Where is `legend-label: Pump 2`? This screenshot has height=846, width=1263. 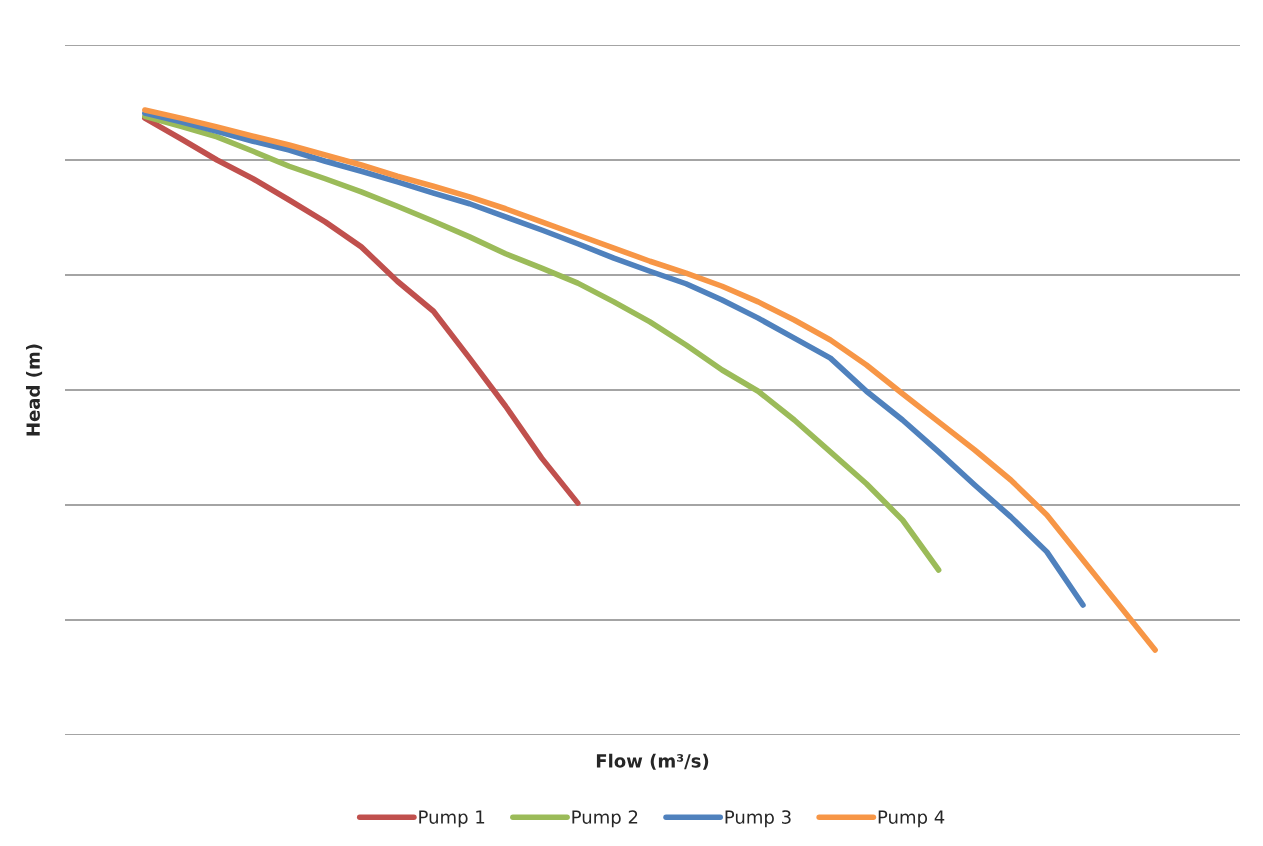 legend-label: Pump 2 is located at coordinates (605, 819).